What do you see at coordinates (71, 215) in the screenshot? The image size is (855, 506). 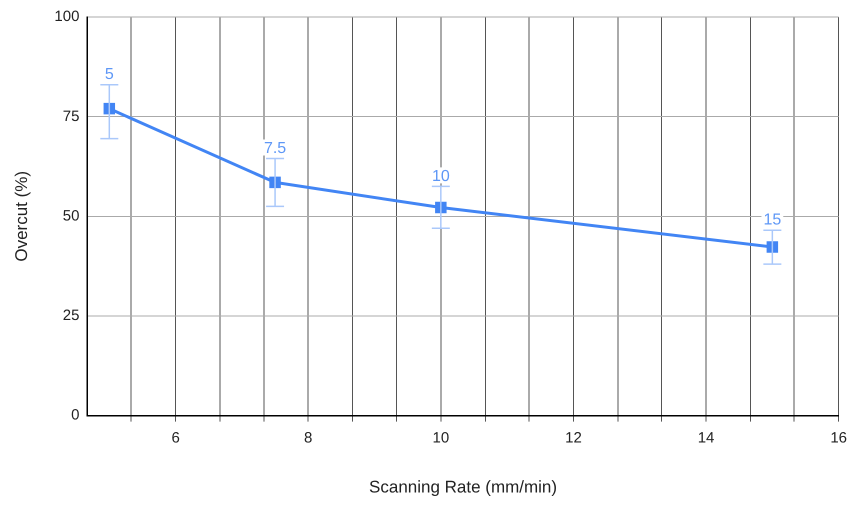 I see `y-tick-label: 50` at bounding box center [71, 215].